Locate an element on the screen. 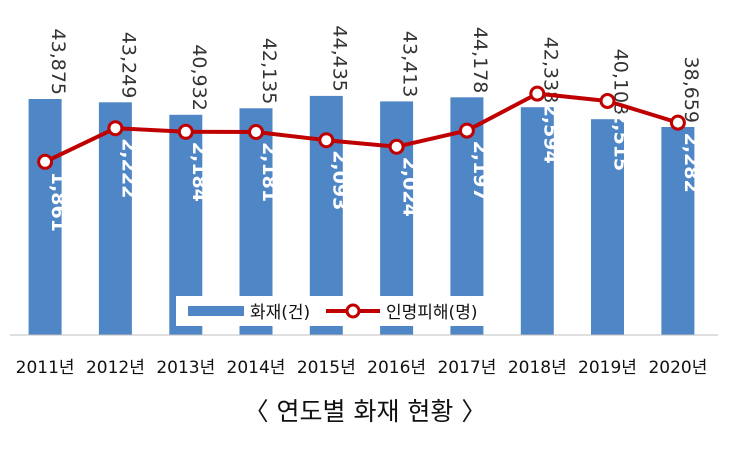 The width and height of the screenshot is (731, 451). bar-value-label: 43,875 is located at coordinates (58, 62).